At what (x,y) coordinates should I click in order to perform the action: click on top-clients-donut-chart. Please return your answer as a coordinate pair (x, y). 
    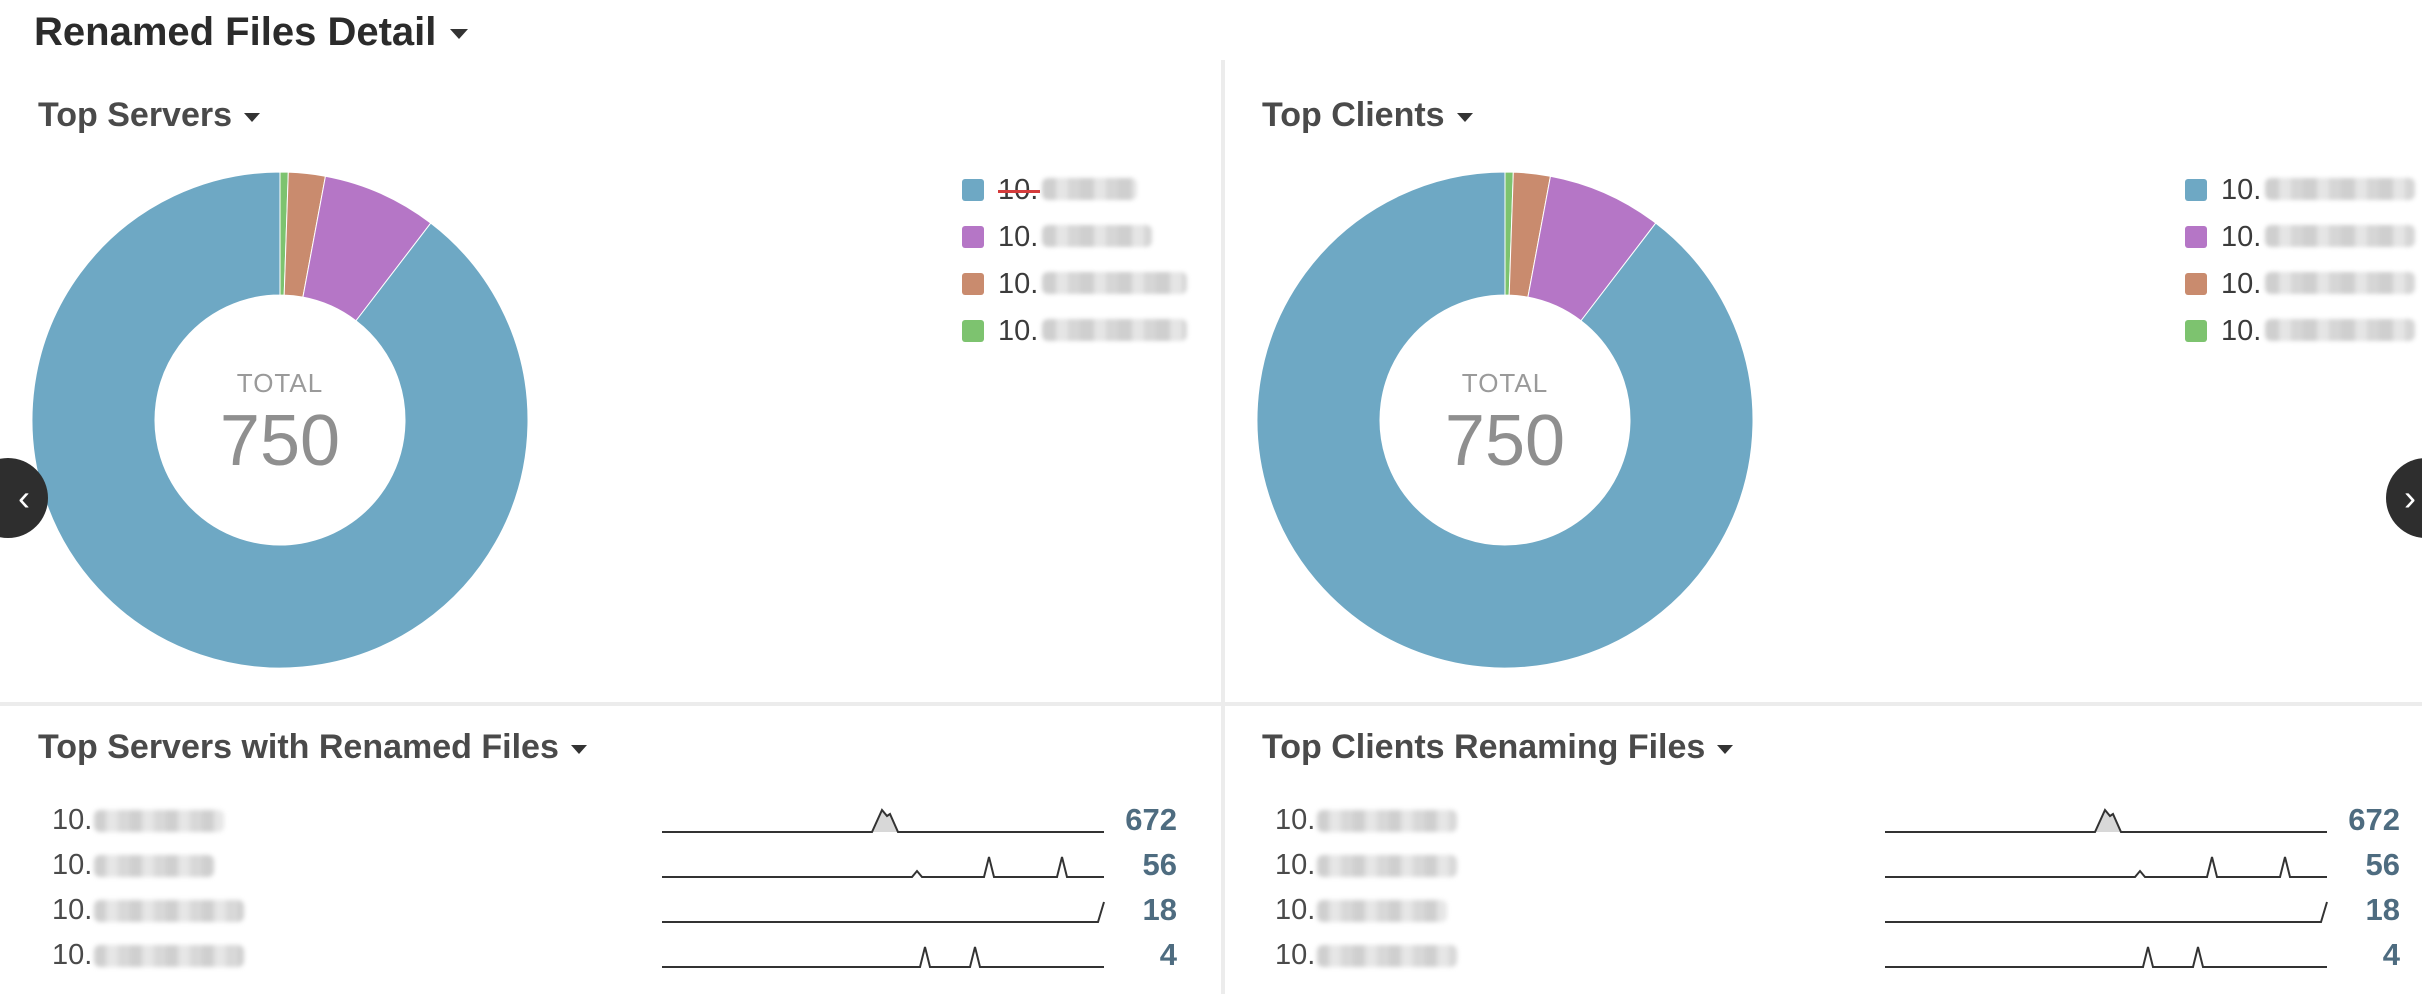
    Looking at the image, I should click on (1505, 420).